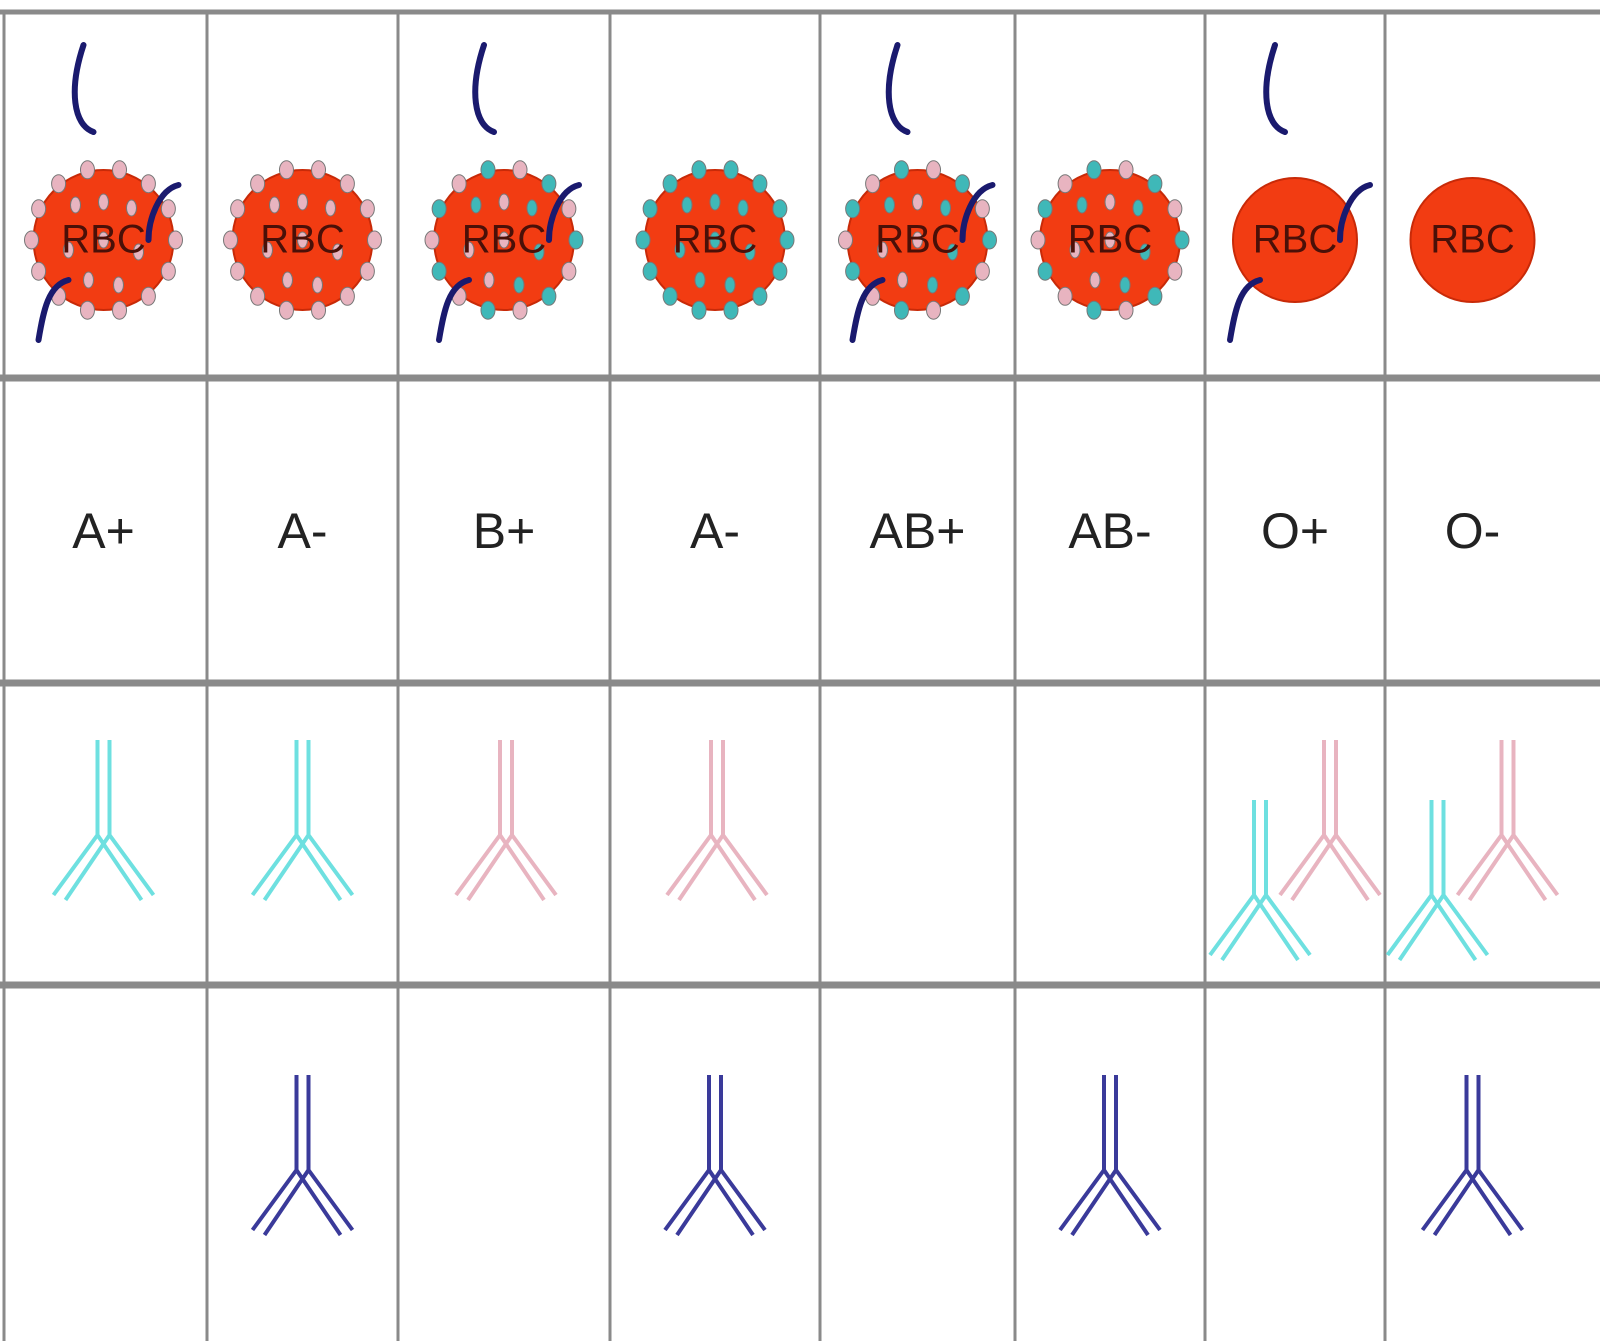 The height and width of the screenshot is (1341, 1600). What do you see at coordinates (1473, 531) in the screenshot?
I see `blood-type-label: O-` at bounding box center [1473, 531].